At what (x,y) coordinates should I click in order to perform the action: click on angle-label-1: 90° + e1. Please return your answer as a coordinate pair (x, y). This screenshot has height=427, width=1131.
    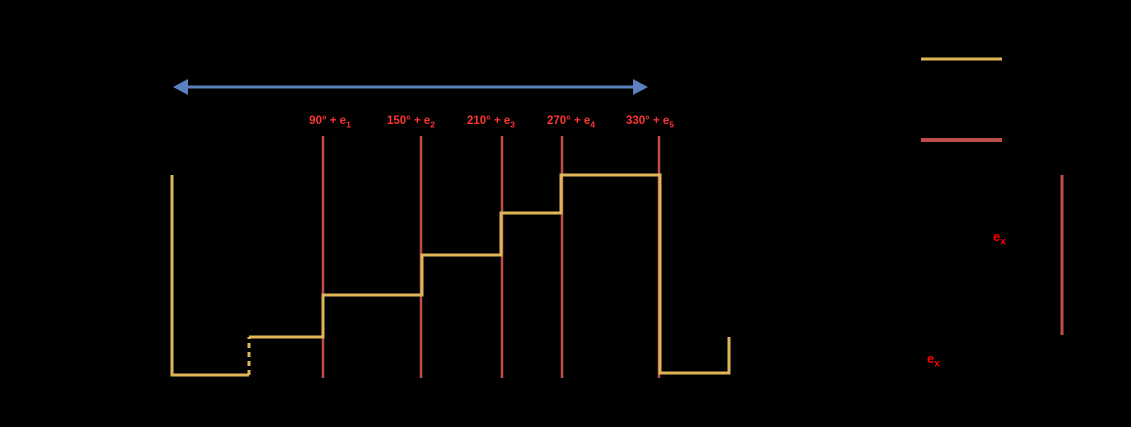
    Looking at the image, I should click on (330, 122).